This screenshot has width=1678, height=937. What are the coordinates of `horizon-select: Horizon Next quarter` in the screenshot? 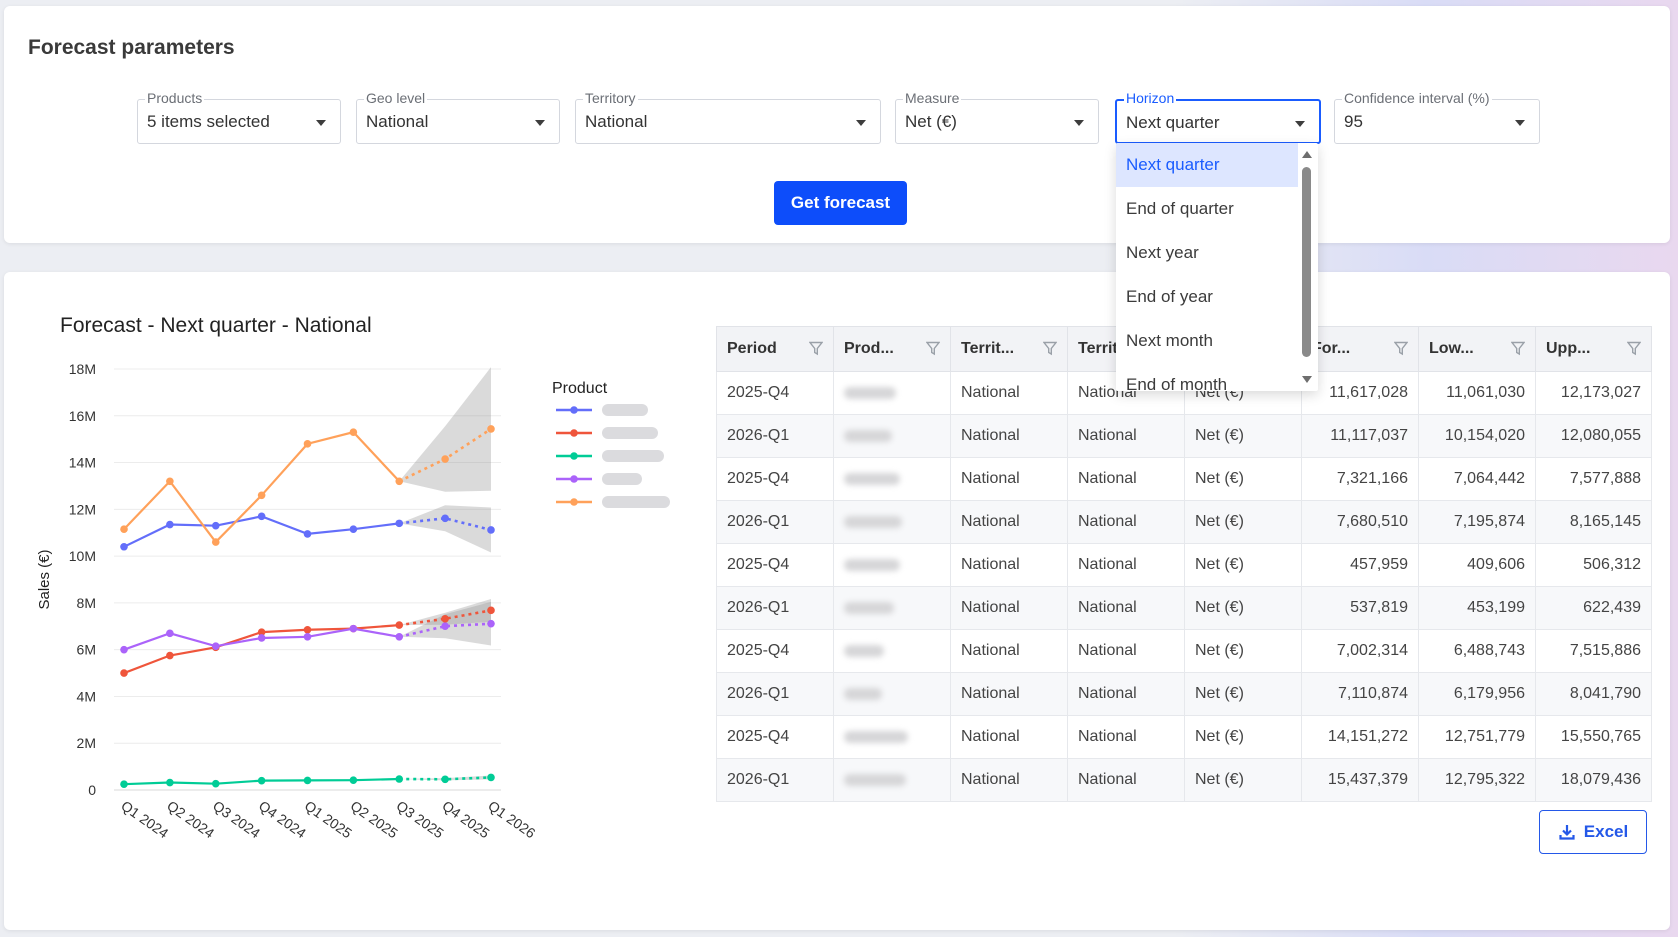 It's located at (1218, 117).